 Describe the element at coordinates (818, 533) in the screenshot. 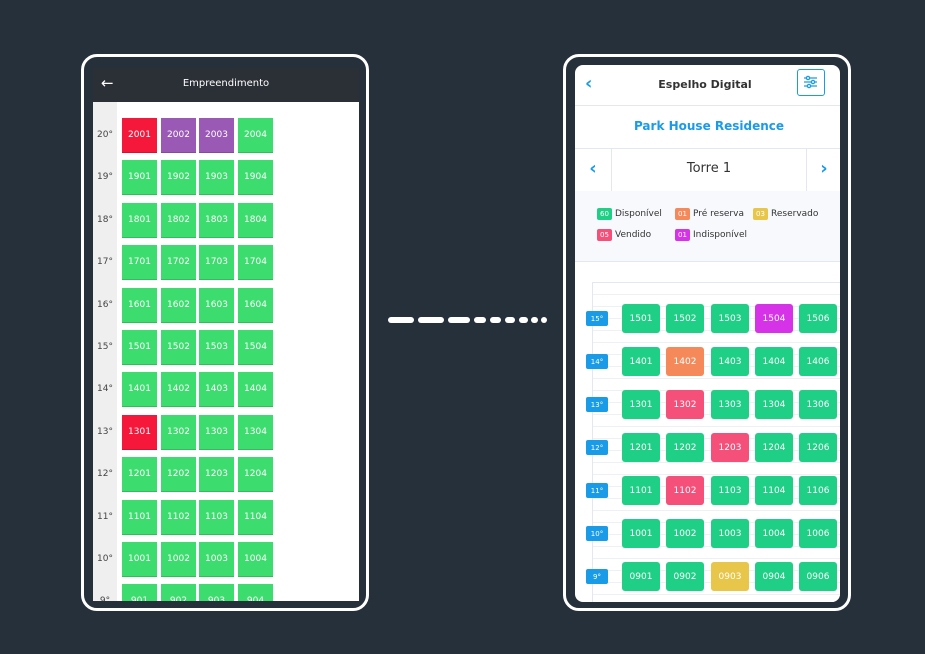

I see `unit-cell: 1006` at that location.